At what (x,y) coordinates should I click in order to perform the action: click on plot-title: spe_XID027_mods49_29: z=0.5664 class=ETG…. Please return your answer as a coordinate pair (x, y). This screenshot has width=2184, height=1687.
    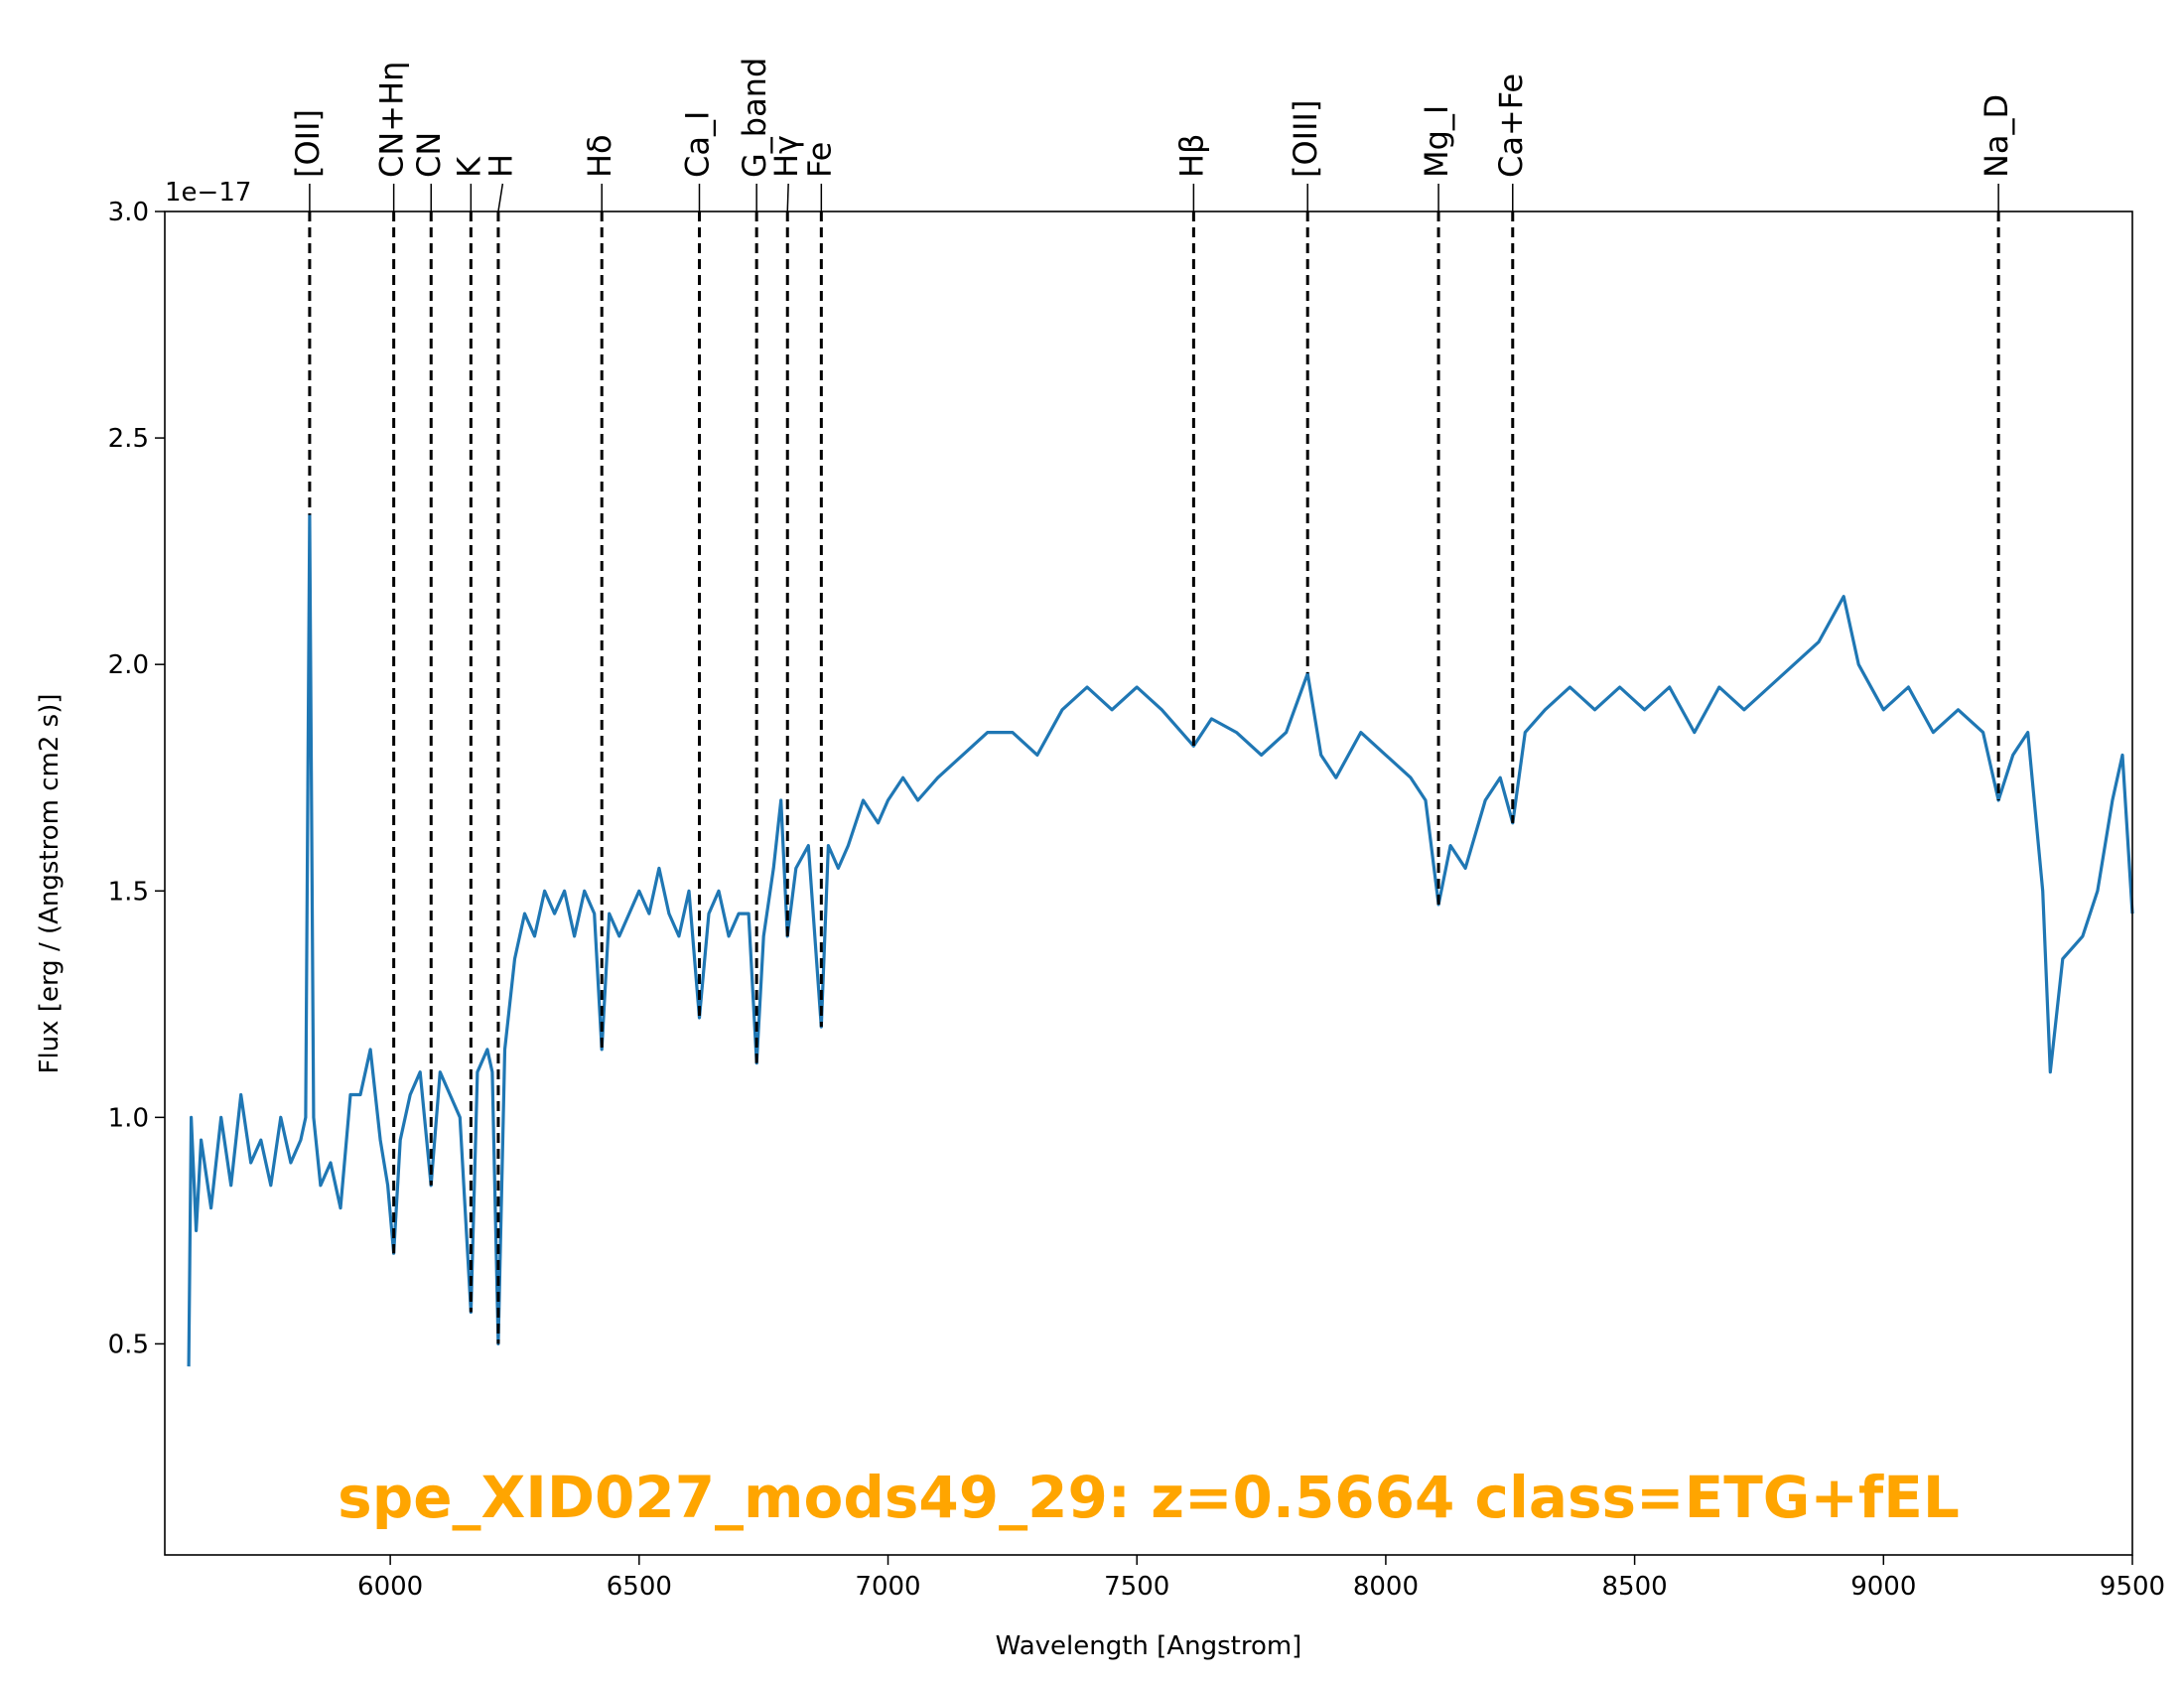
    Looking at the image, I should click on (1149, 1497).